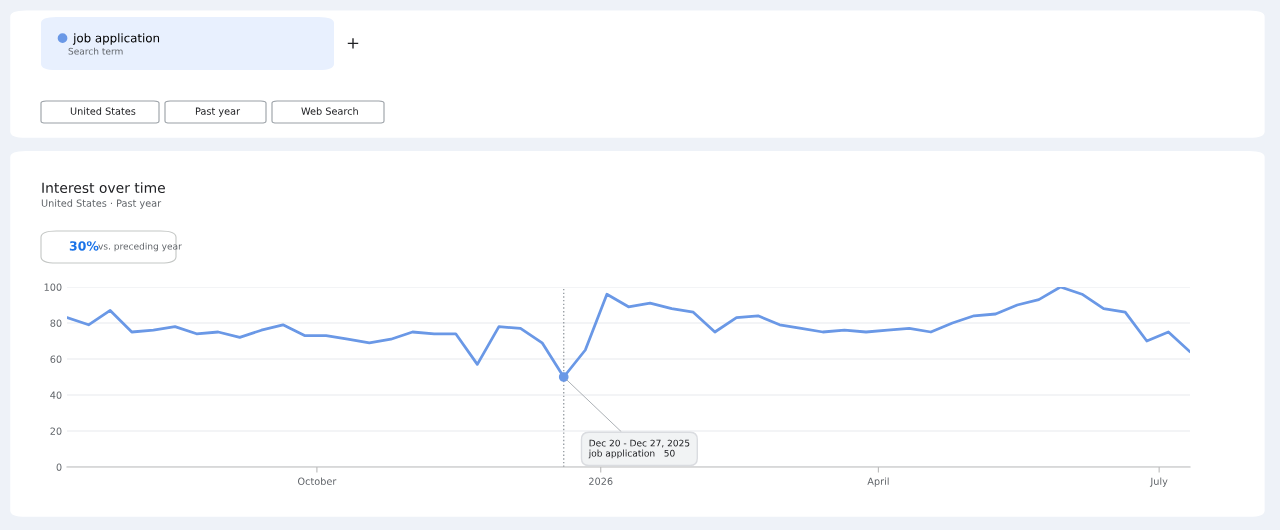 The image size is (1280, 530). I want to click on y-tick-label: 100, so click(53, 287).